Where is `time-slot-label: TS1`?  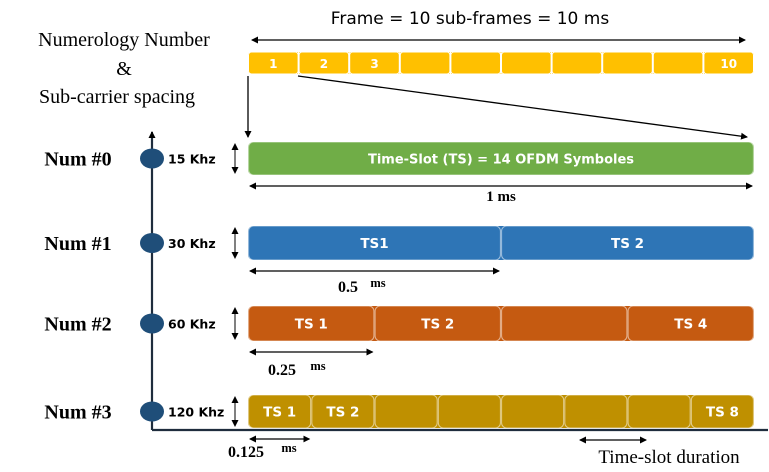
time-slot-label: TS1 is located at coordinates (374, 244).